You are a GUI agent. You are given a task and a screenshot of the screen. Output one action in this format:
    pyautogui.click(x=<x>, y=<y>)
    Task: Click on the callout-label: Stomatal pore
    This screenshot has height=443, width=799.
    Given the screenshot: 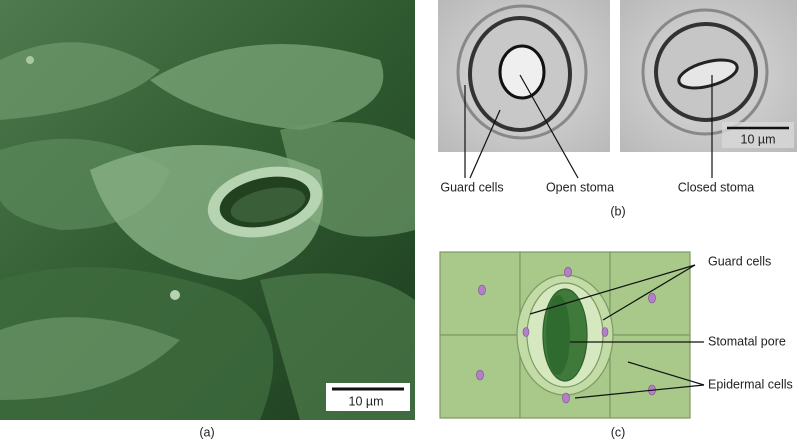 What is the action you would take?
    pyautogui.click(x=747, y=341)
    